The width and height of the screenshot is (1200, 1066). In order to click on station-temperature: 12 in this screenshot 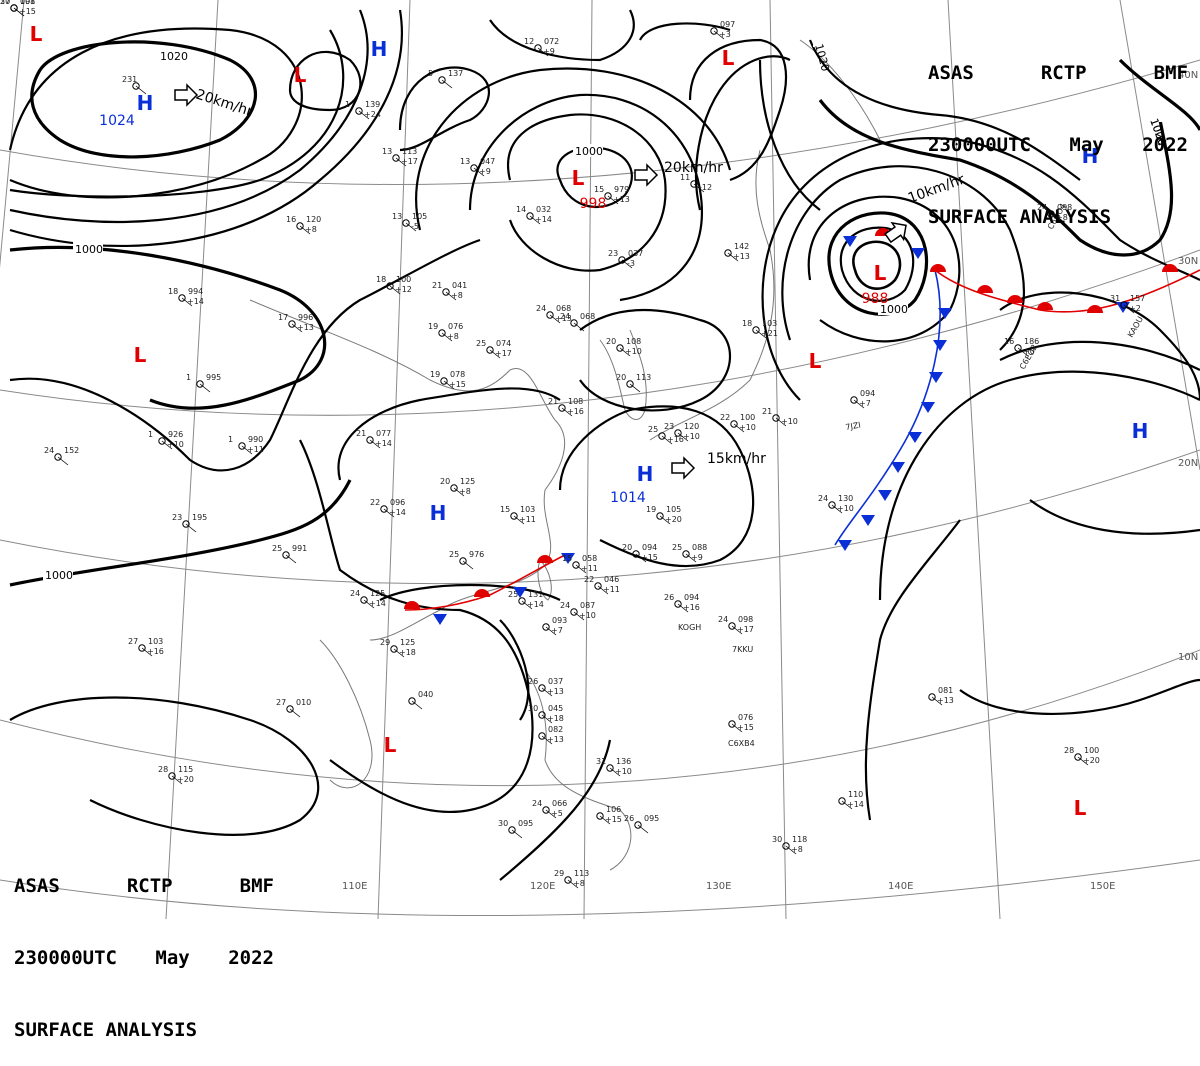, I will do `click(529, 41)`.